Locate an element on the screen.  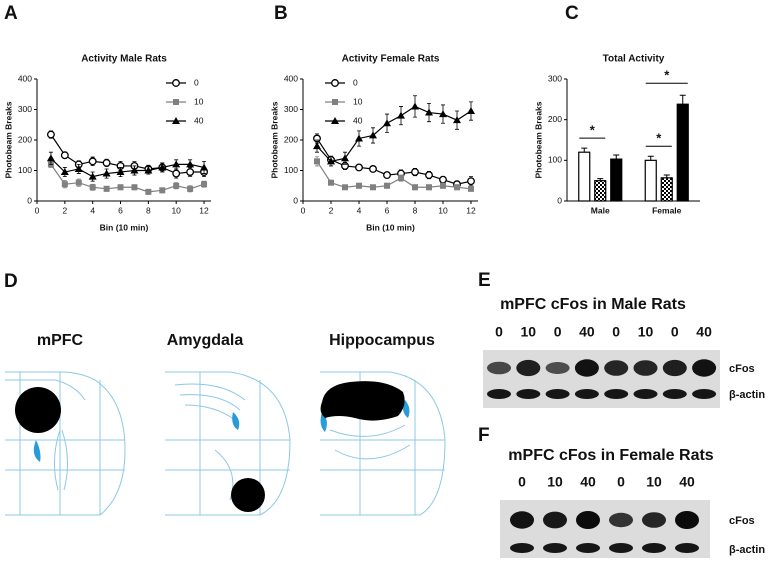
panel-letter: A is located at coordinates (11, 13).